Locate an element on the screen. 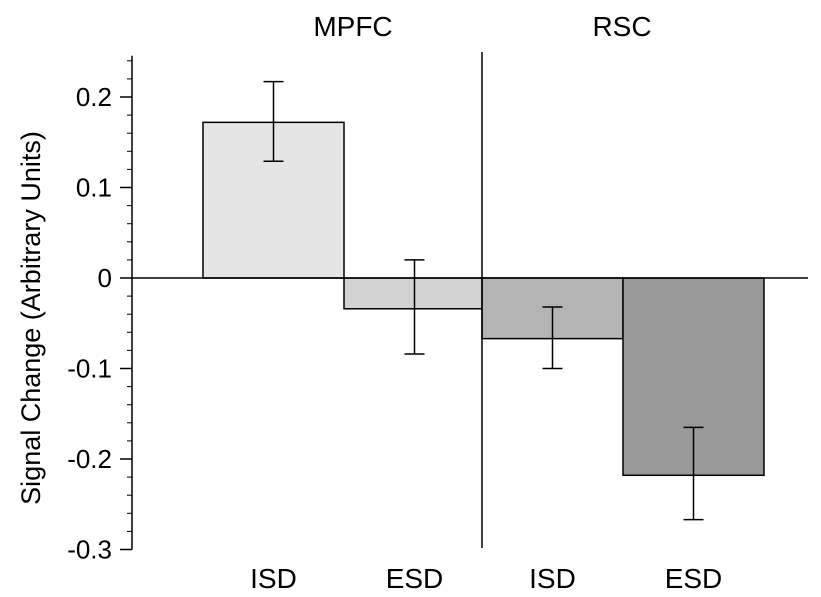 The height and width of the screenshot is (597, 821). y-tick-label: -0.2 is located at coordinates (89, 459).